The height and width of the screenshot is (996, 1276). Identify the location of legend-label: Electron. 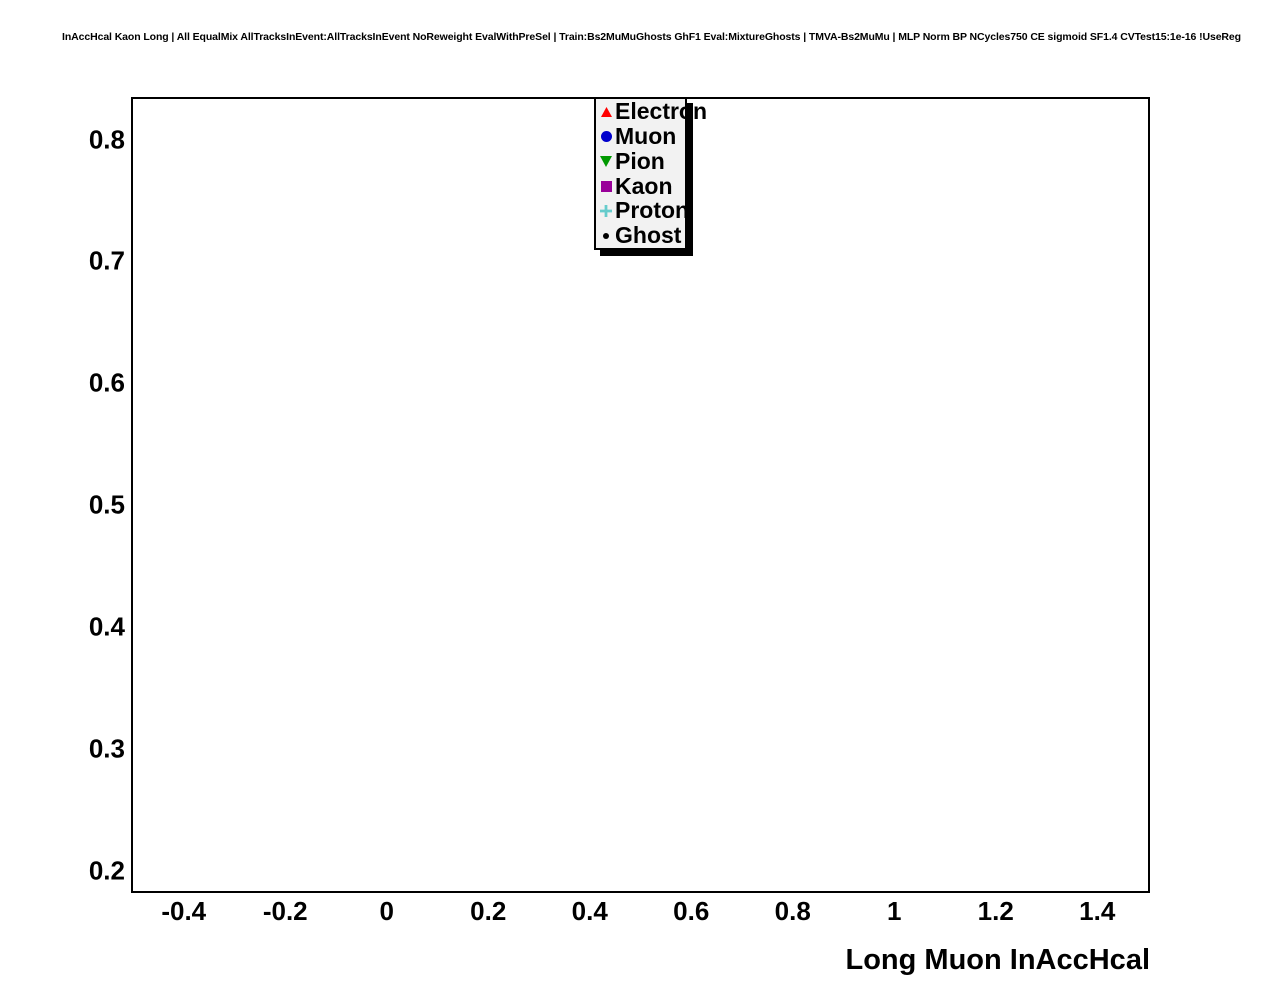
(661, 111).